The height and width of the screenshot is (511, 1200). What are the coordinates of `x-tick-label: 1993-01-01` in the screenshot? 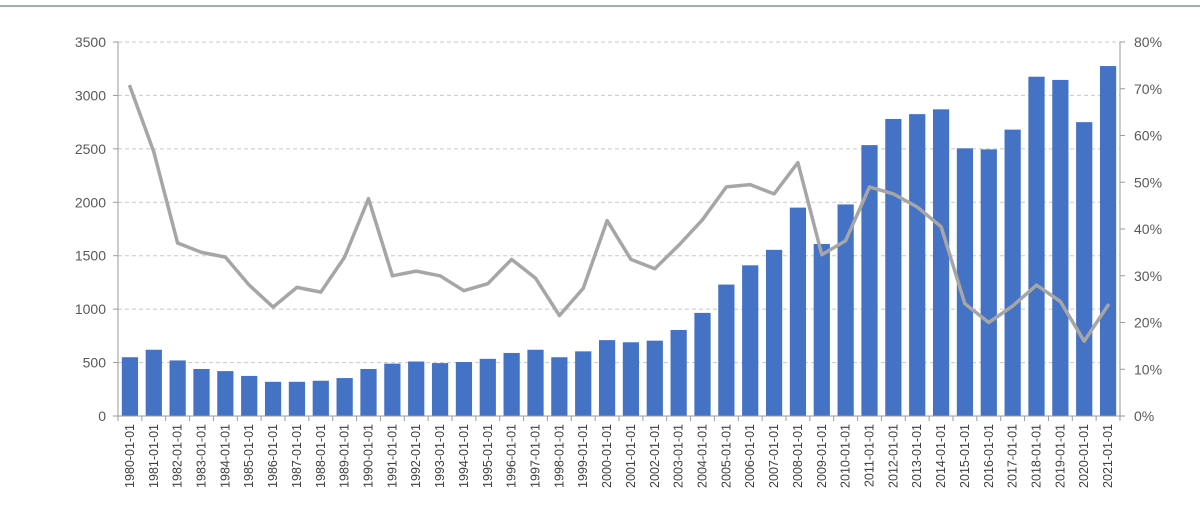 It's located at (440, 456).